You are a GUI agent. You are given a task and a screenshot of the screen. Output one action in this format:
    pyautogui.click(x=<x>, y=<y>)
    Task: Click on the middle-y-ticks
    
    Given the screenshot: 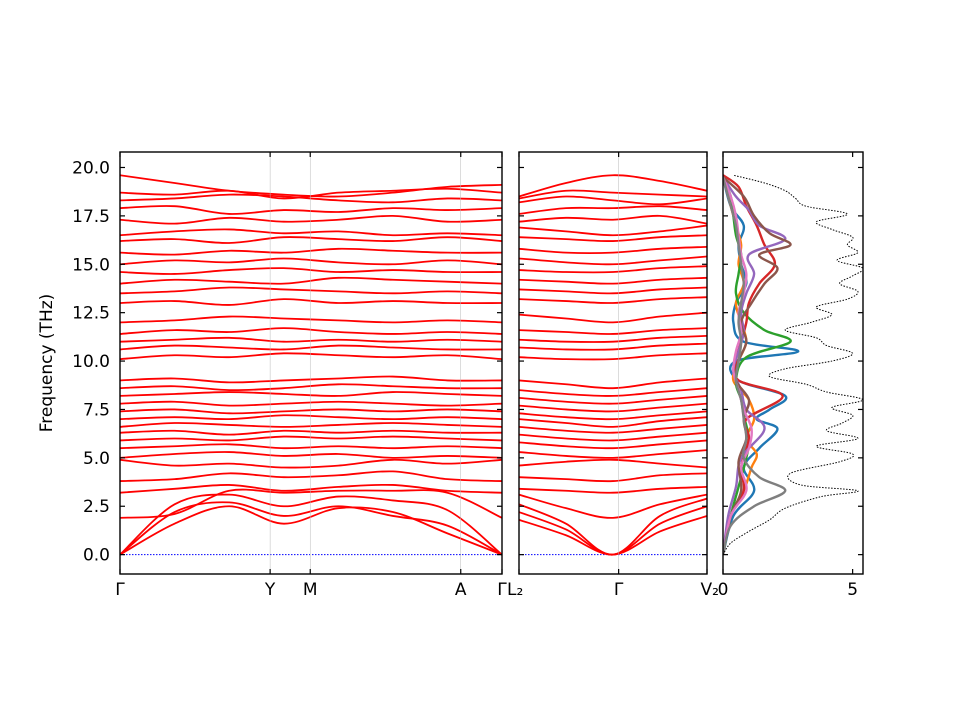 What is the action you would take?
    pyautogui.click(x=613, y=361)
    